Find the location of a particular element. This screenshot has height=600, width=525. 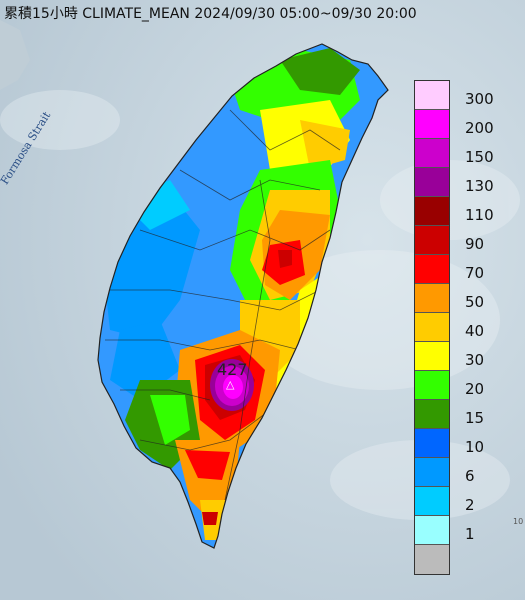

legend-label: 2 is located at coordinates (470, 505).